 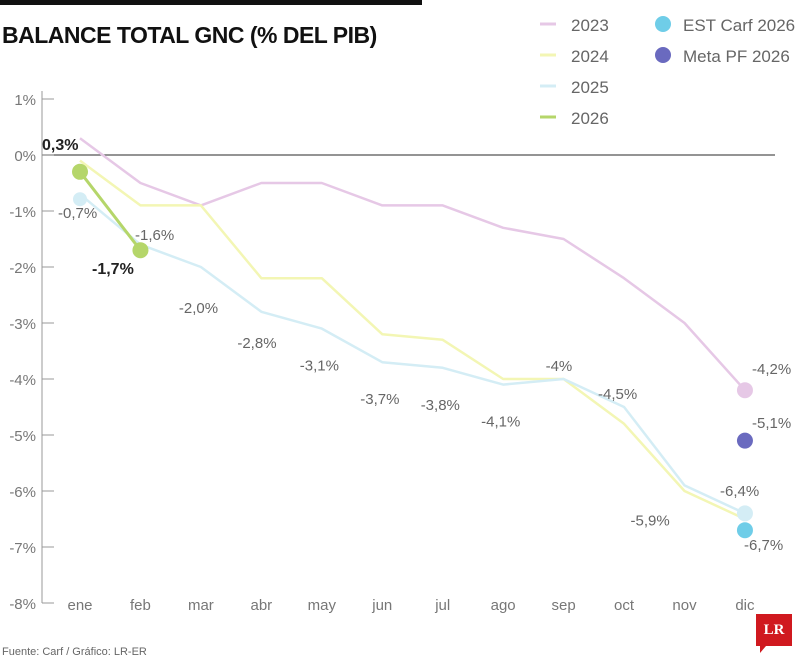 What do you see at coordinates (744, 513) in the screenshot?
I see `series-end-point-2025` at bounding box center [744, 513].